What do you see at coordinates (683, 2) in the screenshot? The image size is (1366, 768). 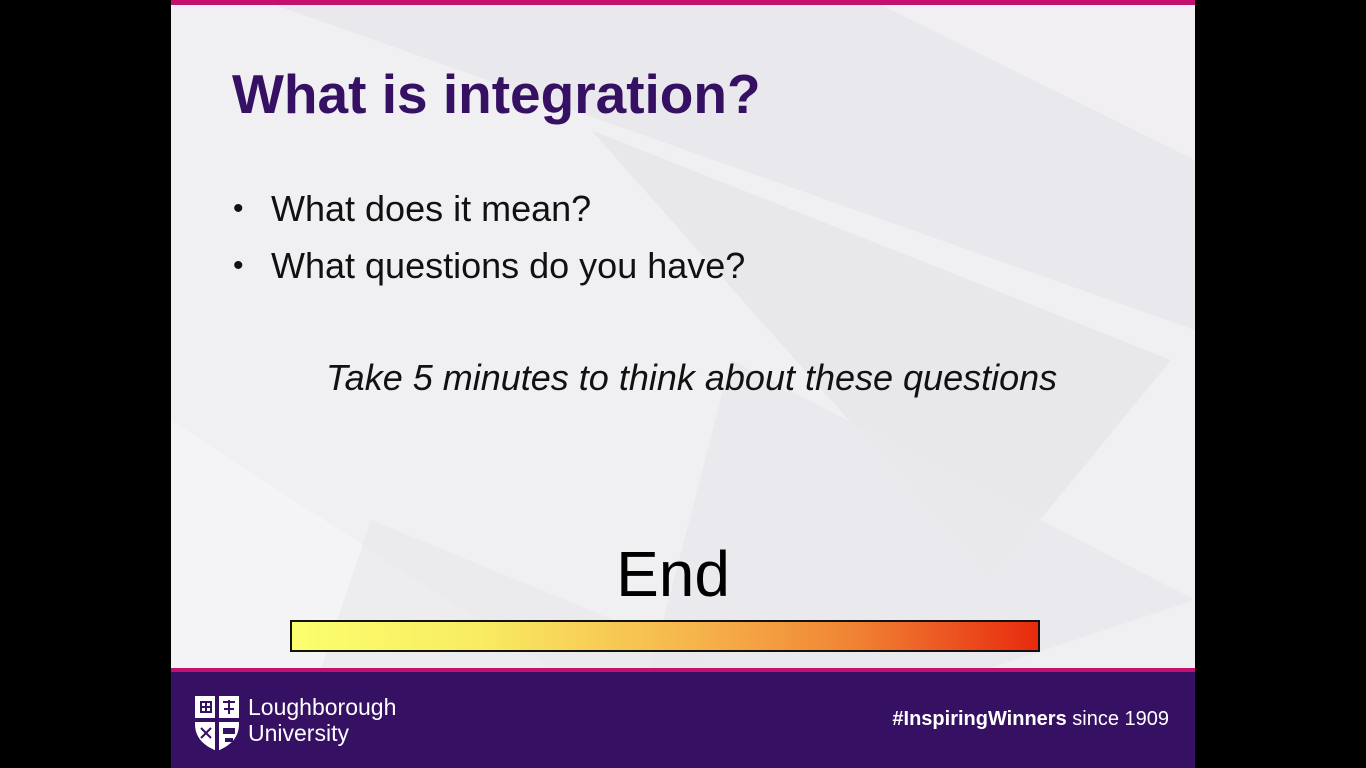 I see `top-accent-bar` at bounding box center [683, 2].